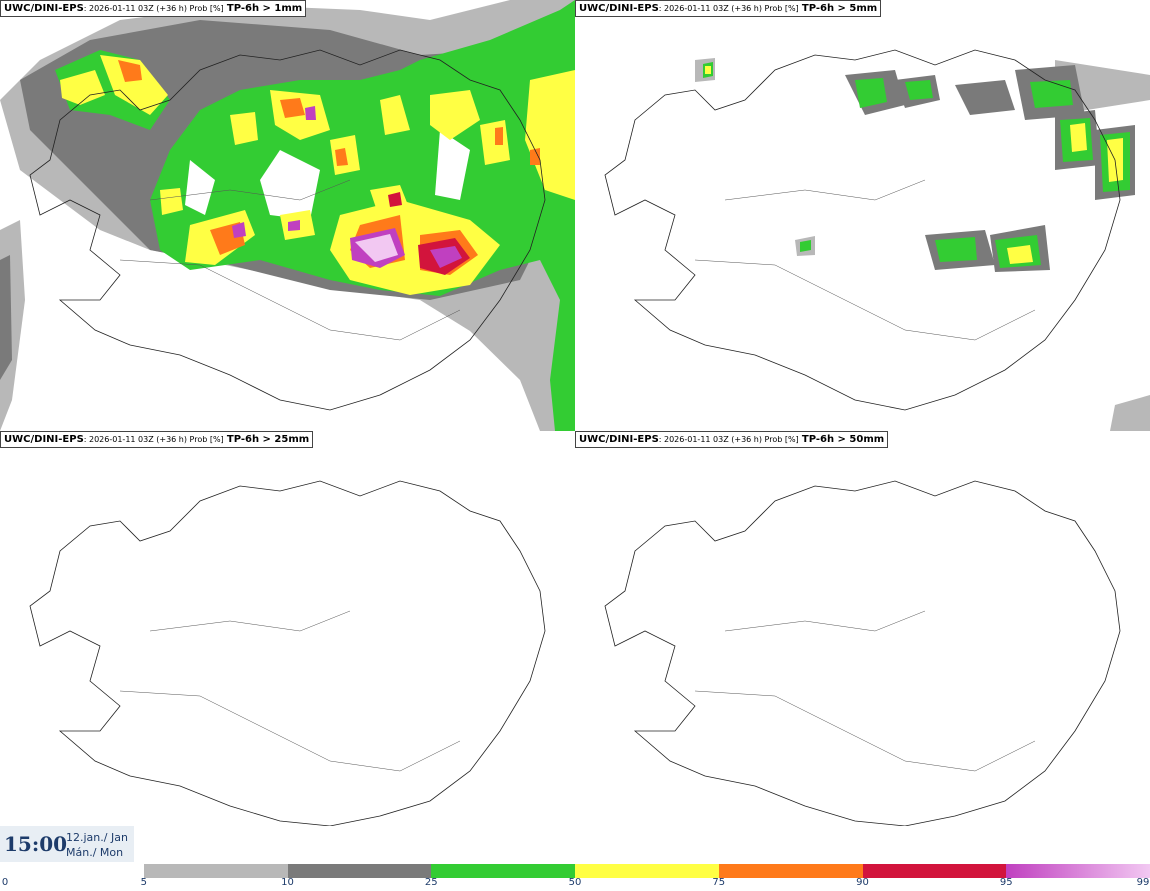 The image size is (1150, 891). I want to click on valid-time-date: 12.jan./ Jan Mán./ Mon, so click(97, 845).